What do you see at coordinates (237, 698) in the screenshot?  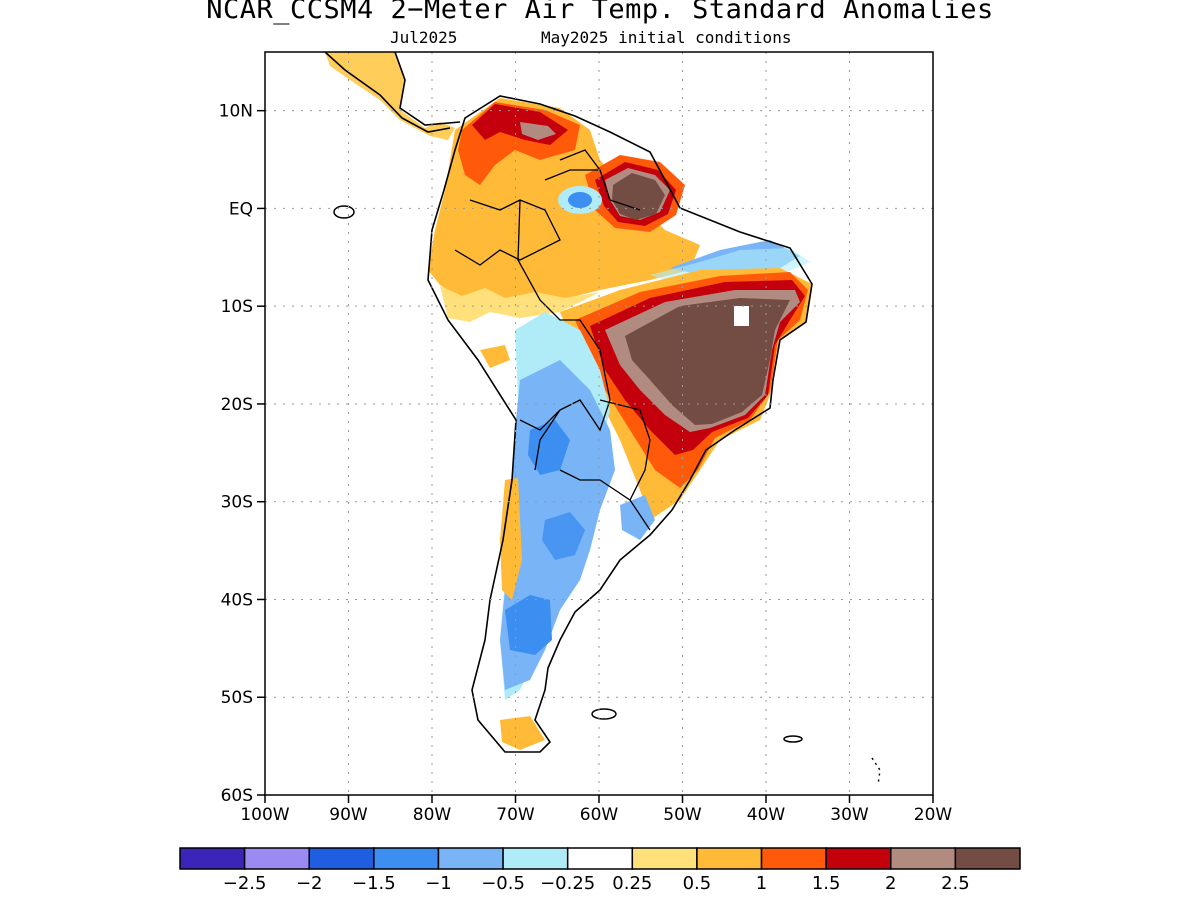 I see `lat-tick-label: 50S` at bounding box center [237, 698].